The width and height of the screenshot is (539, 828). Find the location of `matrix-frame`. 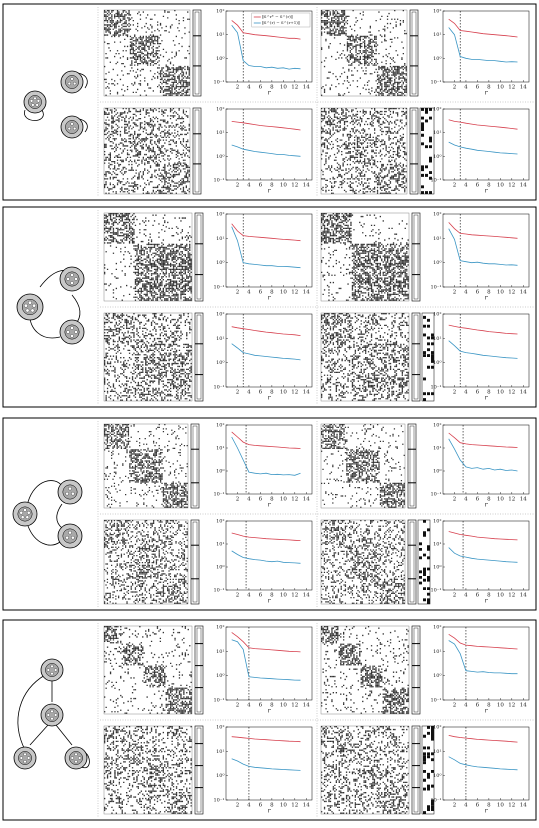

matrix-frame is located at coordinates (148, 670).